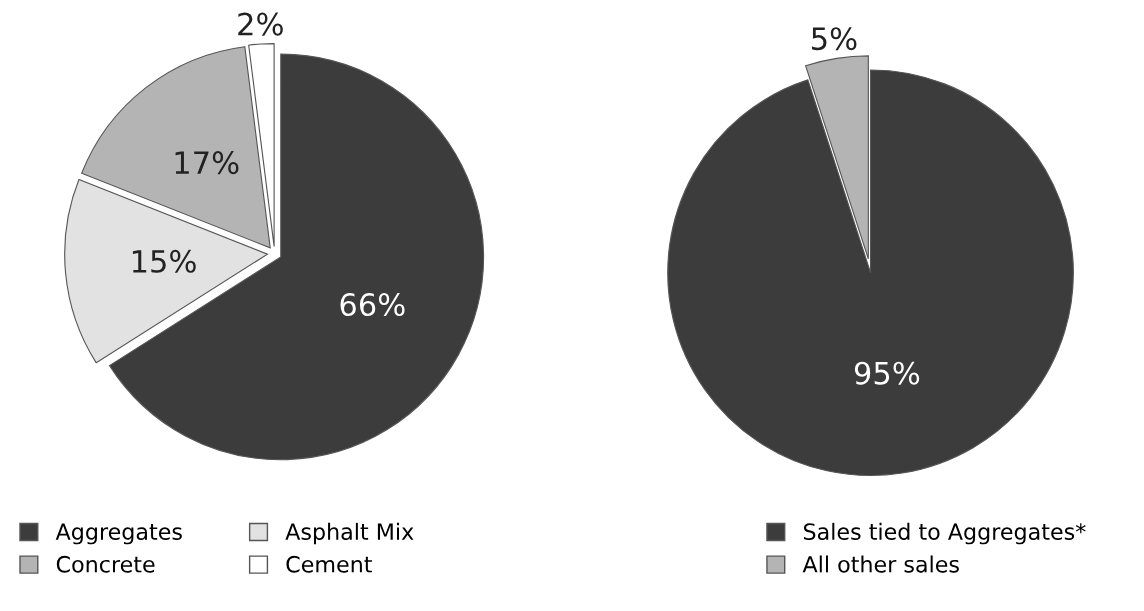  Describe the element at coordinates (349, 533) in the screenshot. I see `legend-label: Asphalt Mix` at that location.